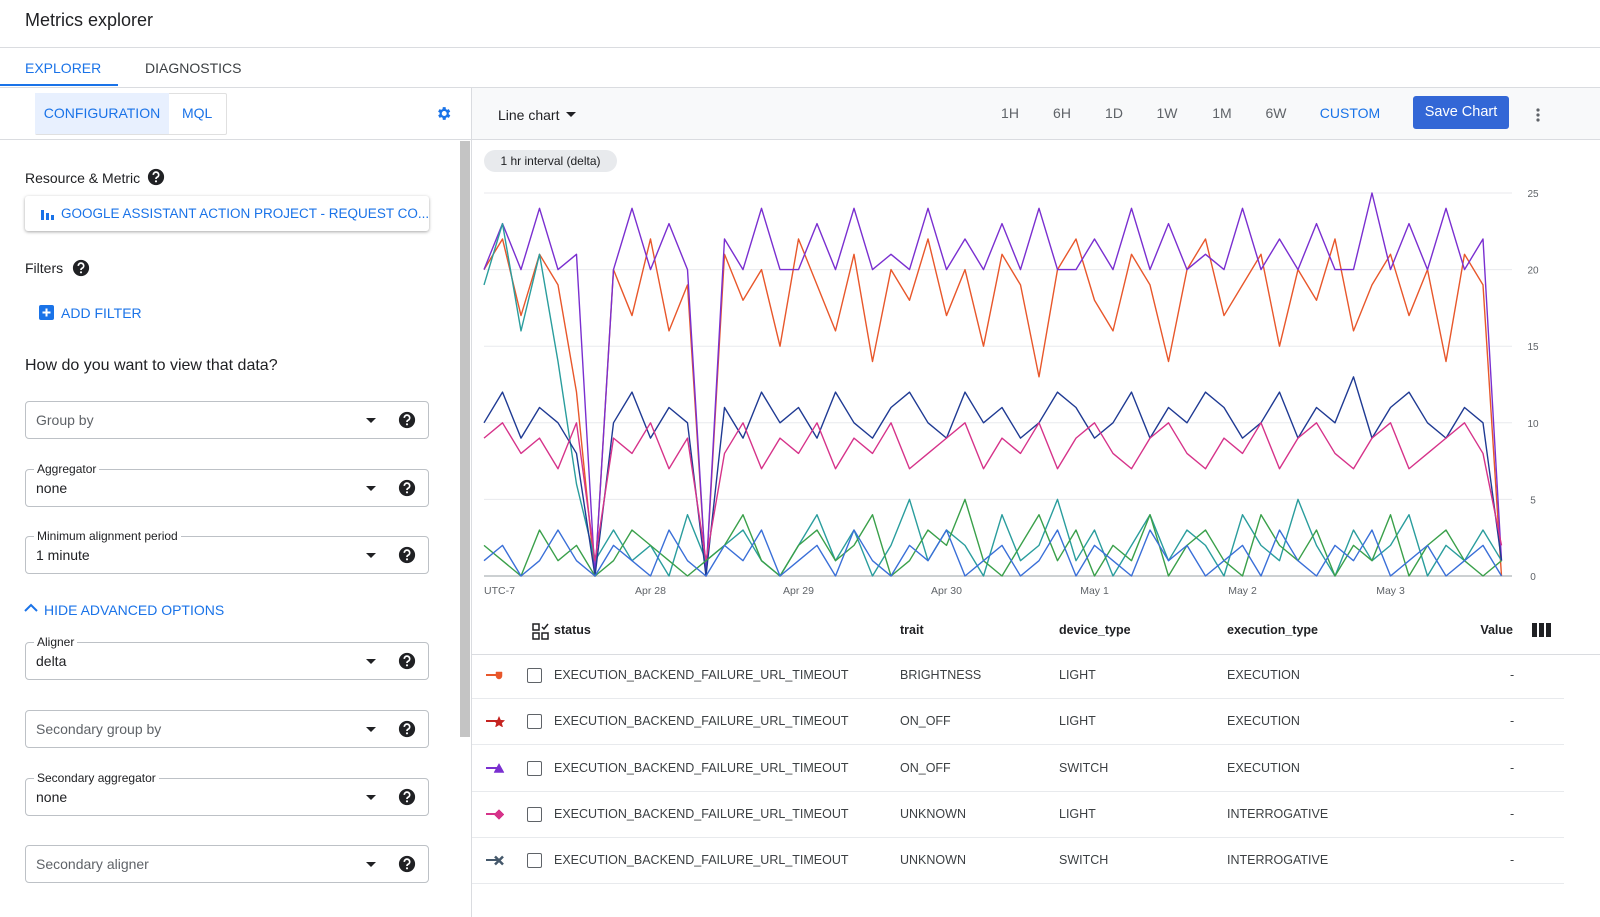 The image size is (1600, 917). I want to click on mode-tab: CONFIGURATION, so click(102, 113).